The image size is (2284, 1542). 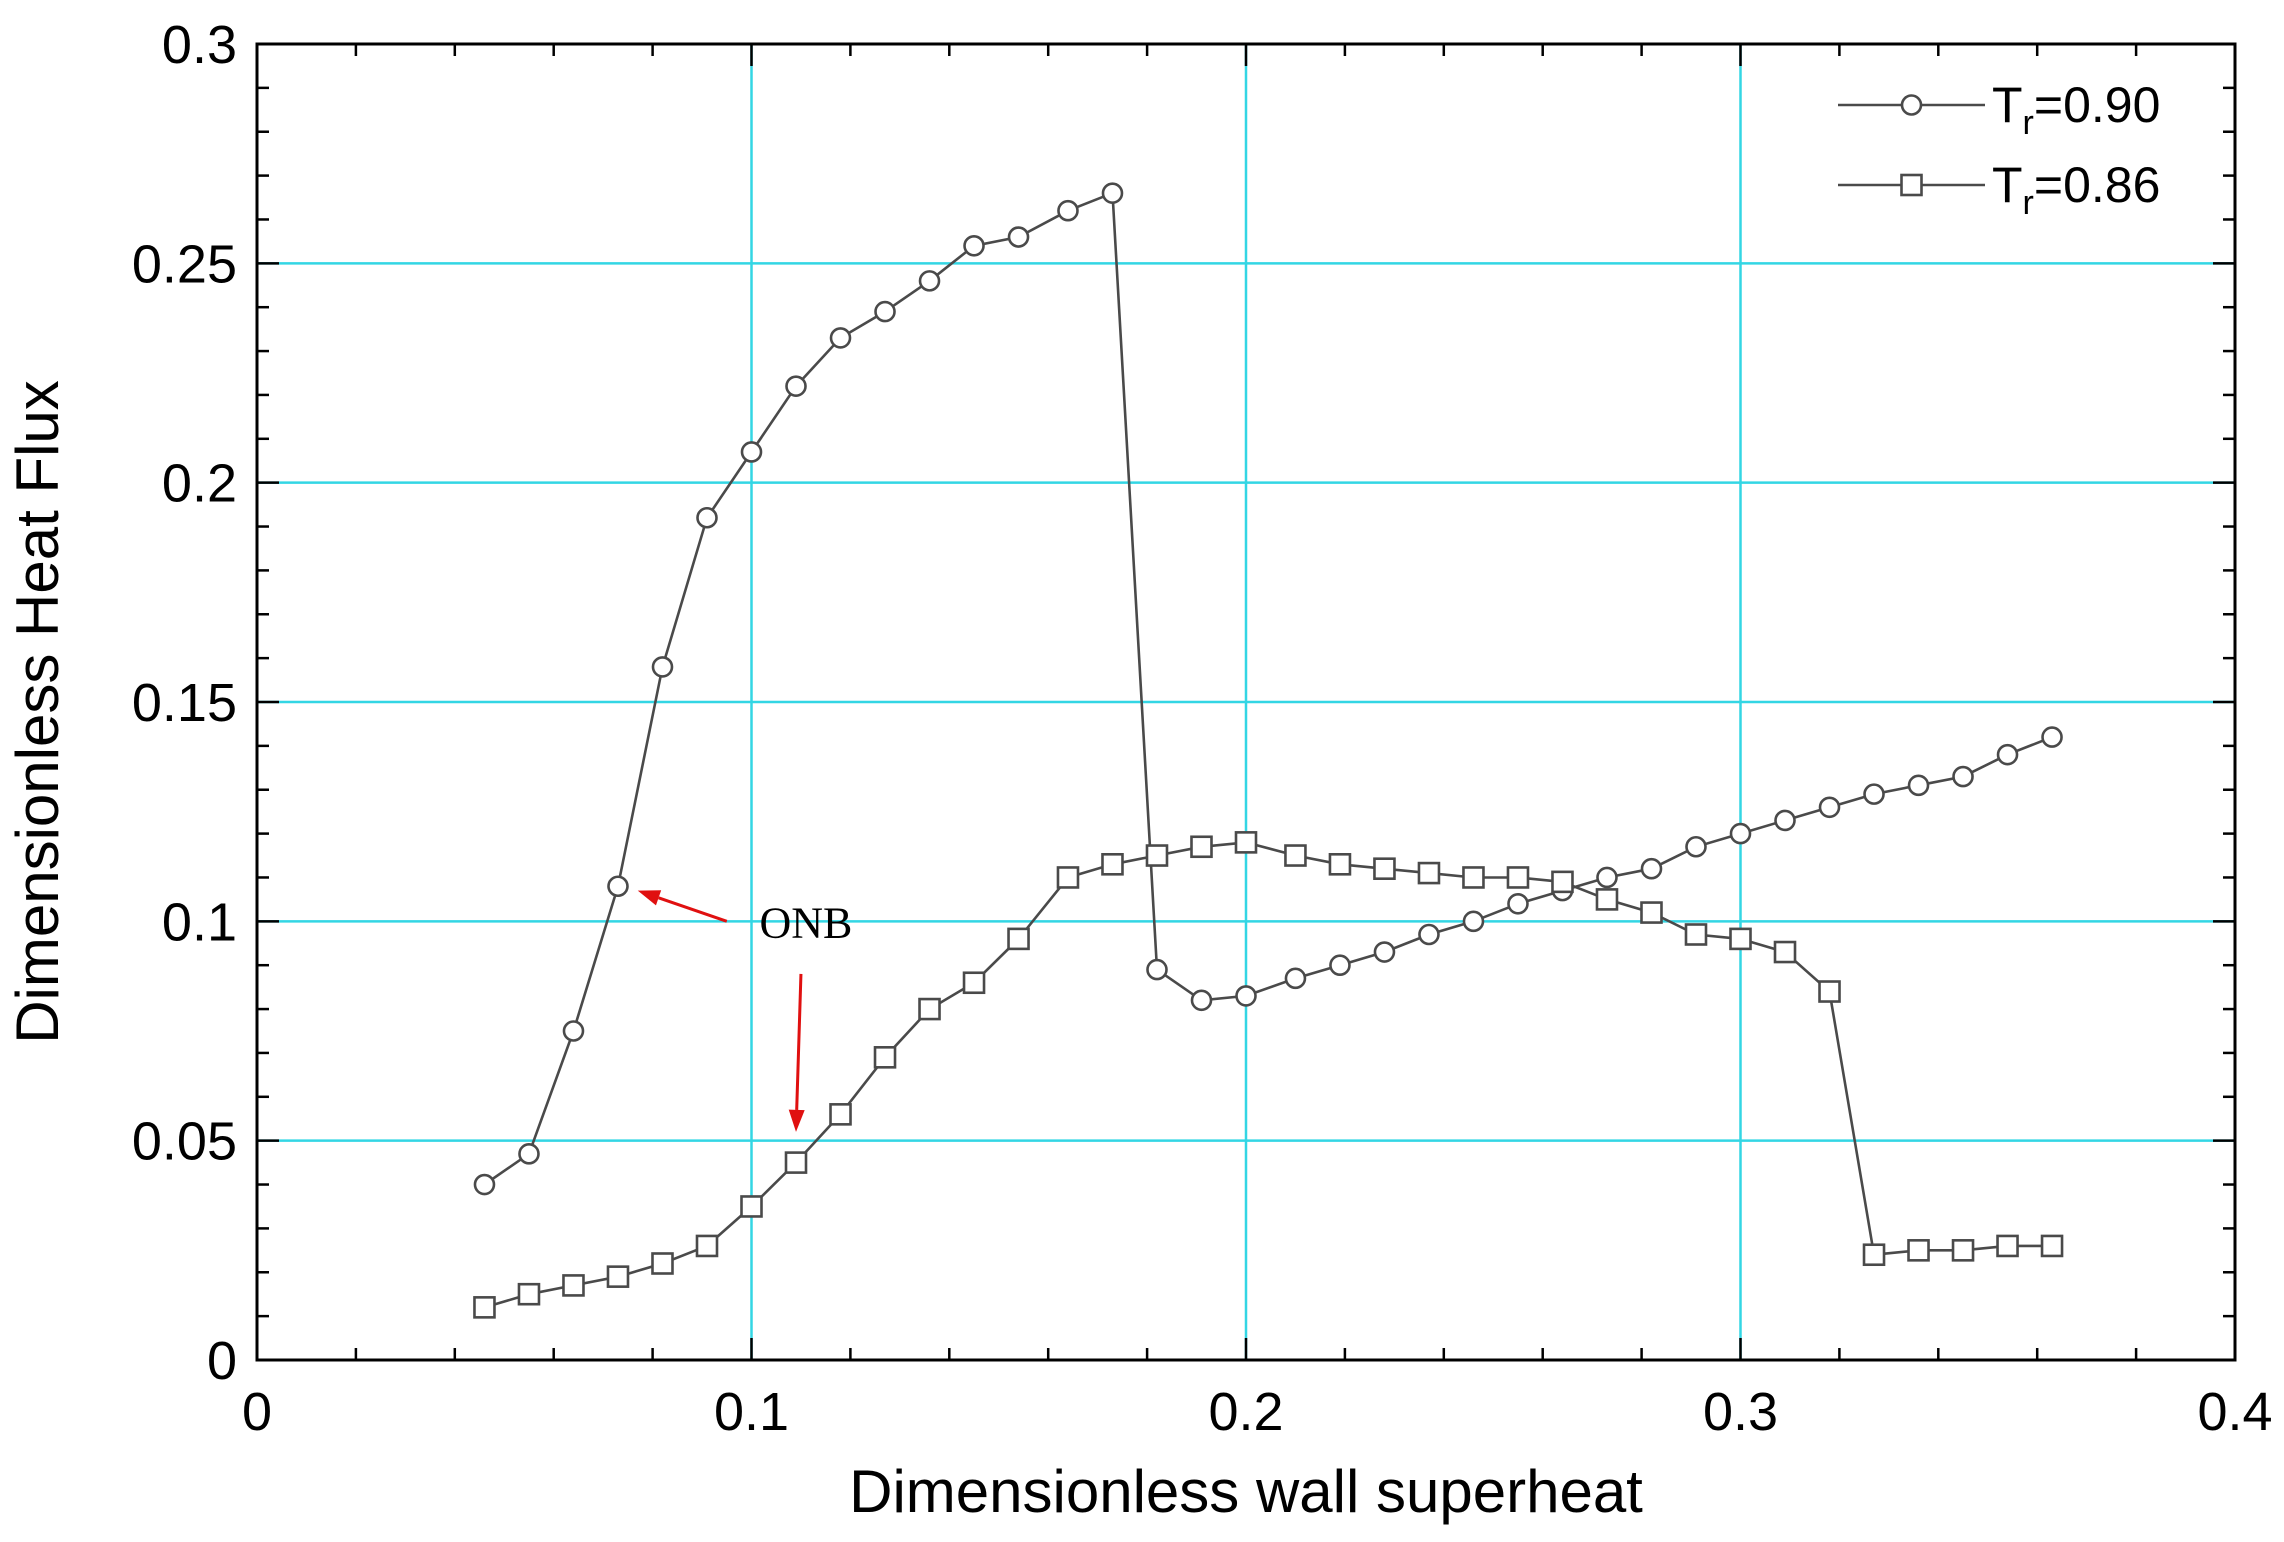 What do you see at coordinates (1999, 149) in the screenshot?
I see `legend: Tr=0.90 Tr=0.86` at bounding box center [1999, 149].